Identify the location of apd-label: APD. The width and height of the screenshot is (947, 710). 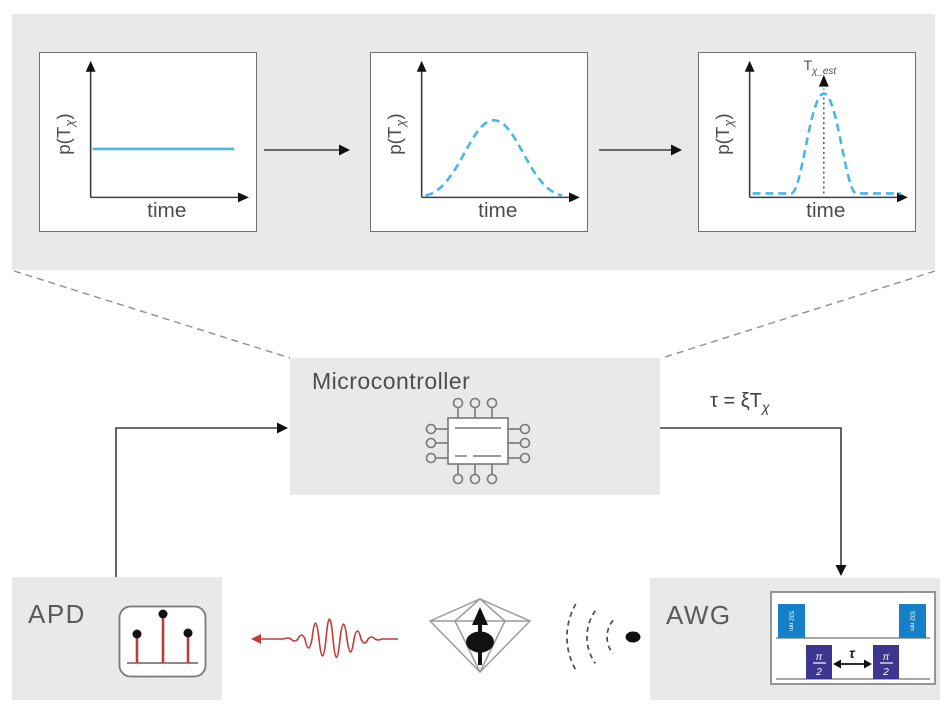
(57, 614).